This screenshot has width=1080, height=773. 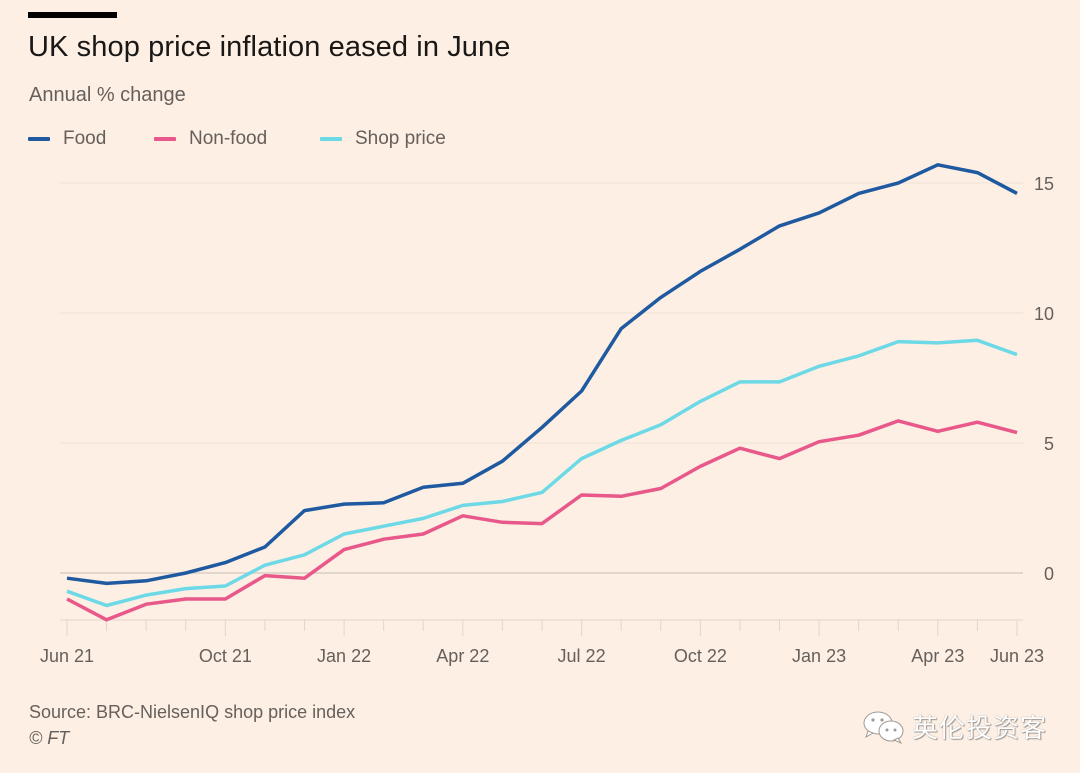 I want to click on watermark-text: 英伦投资客, so click(x=980, y=728).